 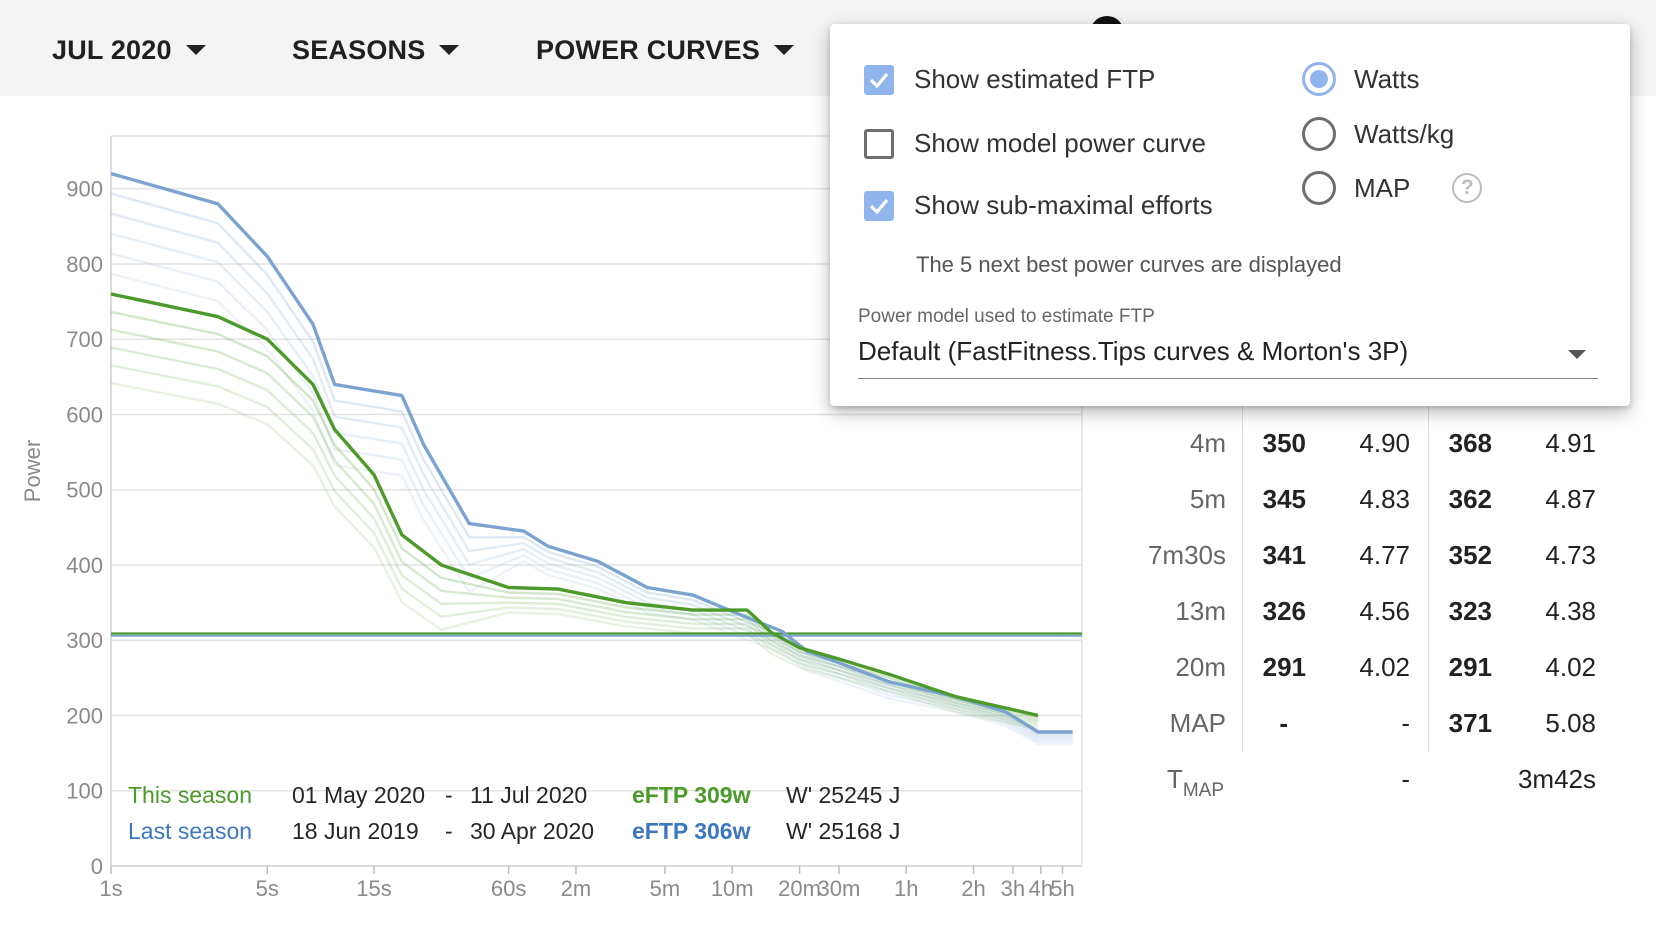 I want to click on x-tick-label: 10m, so click(x=732, y=888).